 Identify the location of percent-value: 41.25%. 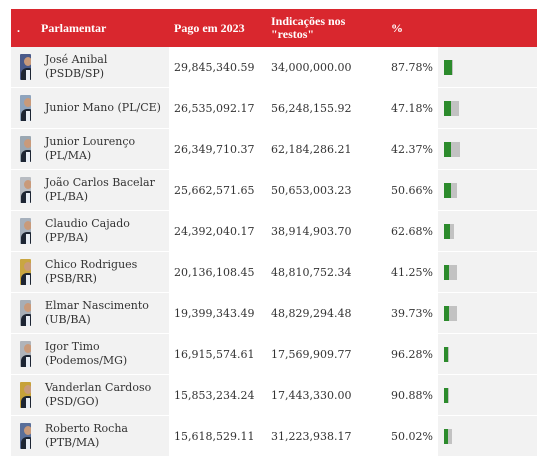
(412, 272).